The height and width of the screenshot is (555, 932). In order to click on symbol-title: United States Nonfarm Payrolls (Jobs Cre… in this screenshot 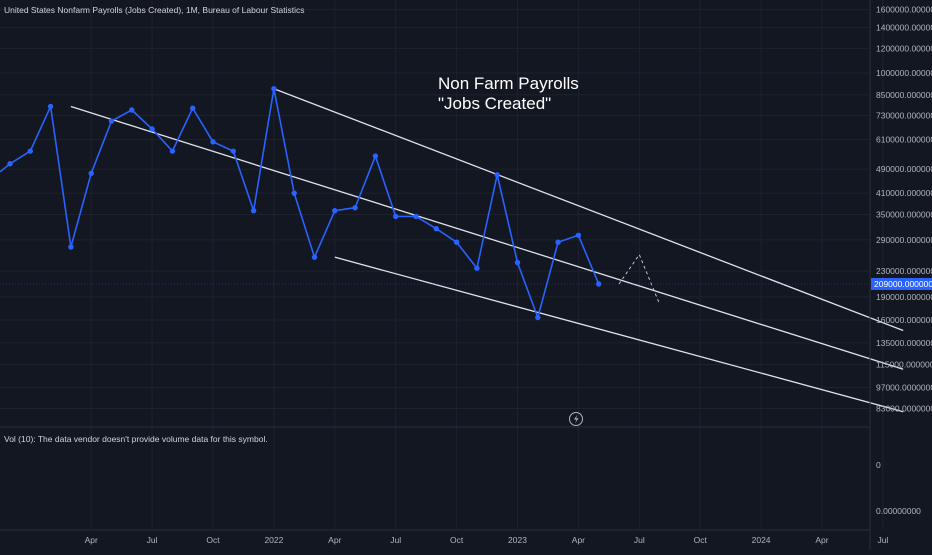, I will do `click(154, 10)`.